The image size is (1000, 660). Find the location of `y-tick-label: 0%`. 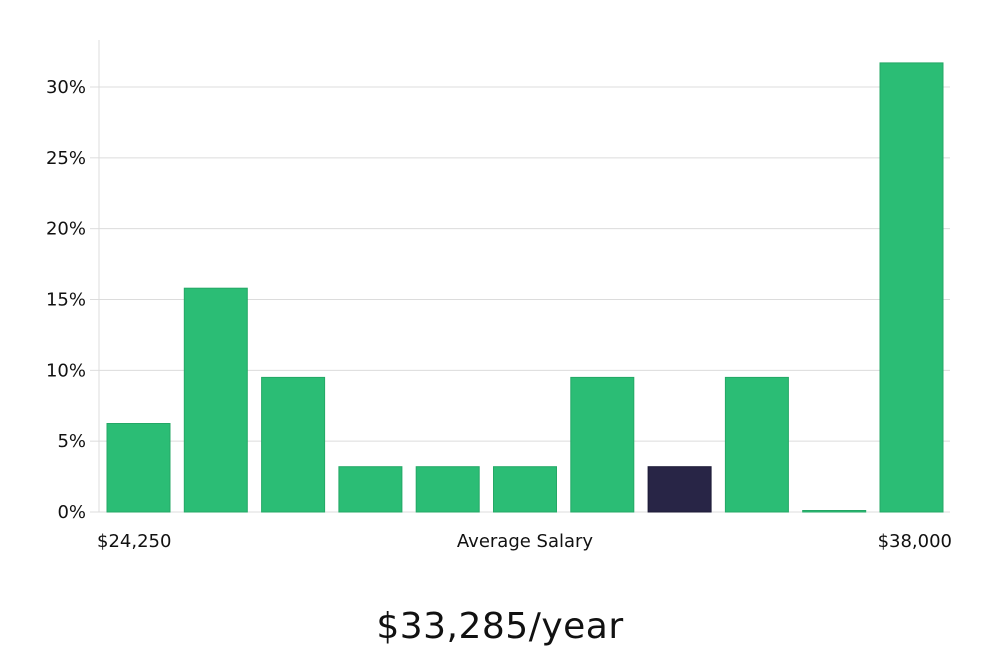

y-tick-label: 0% is located at coordinates (71, 512).